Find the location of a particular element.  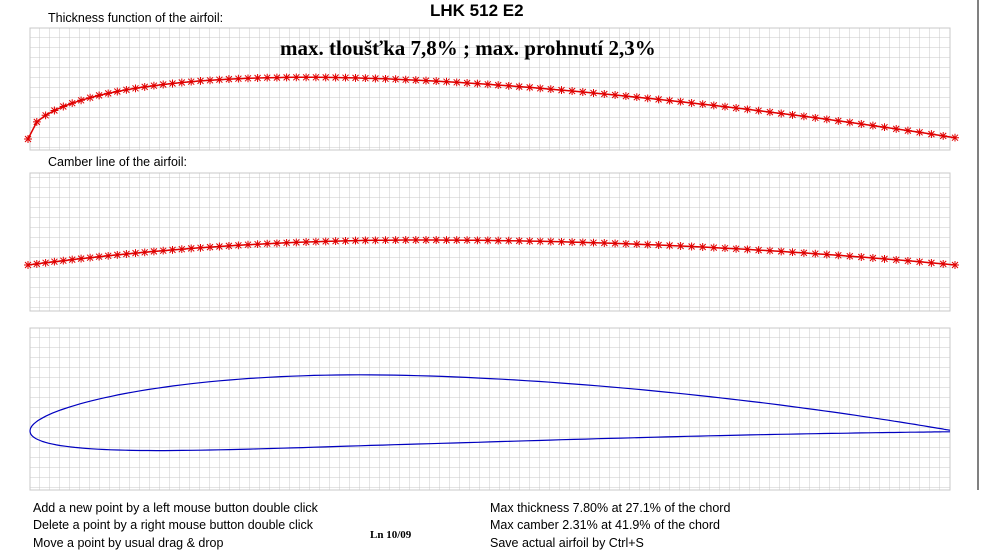

help-text: Move a point by usual drag & drop is located at coordinates (128, 543).